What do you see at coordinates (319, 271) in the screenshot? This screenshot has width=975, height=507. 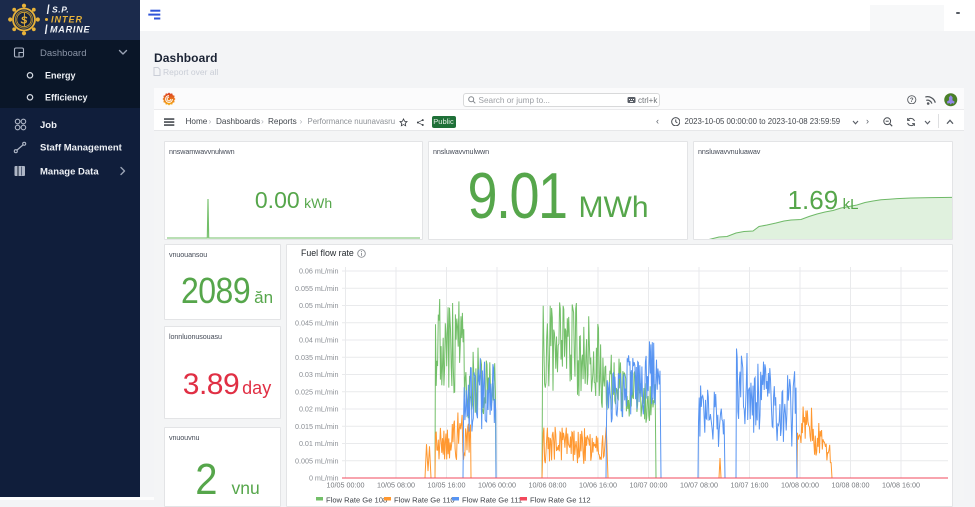 I see `svg-text: 0.06 mL/min` at bounding box center [319, 271].